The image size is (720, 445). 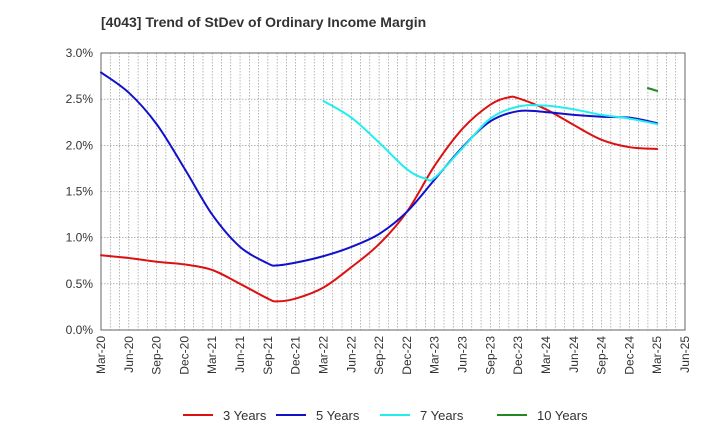 What do you see at coordinates (129, 354) in the screenshot?
I see `x-tick-label: Jun-20` at bounding box center [129, 354].